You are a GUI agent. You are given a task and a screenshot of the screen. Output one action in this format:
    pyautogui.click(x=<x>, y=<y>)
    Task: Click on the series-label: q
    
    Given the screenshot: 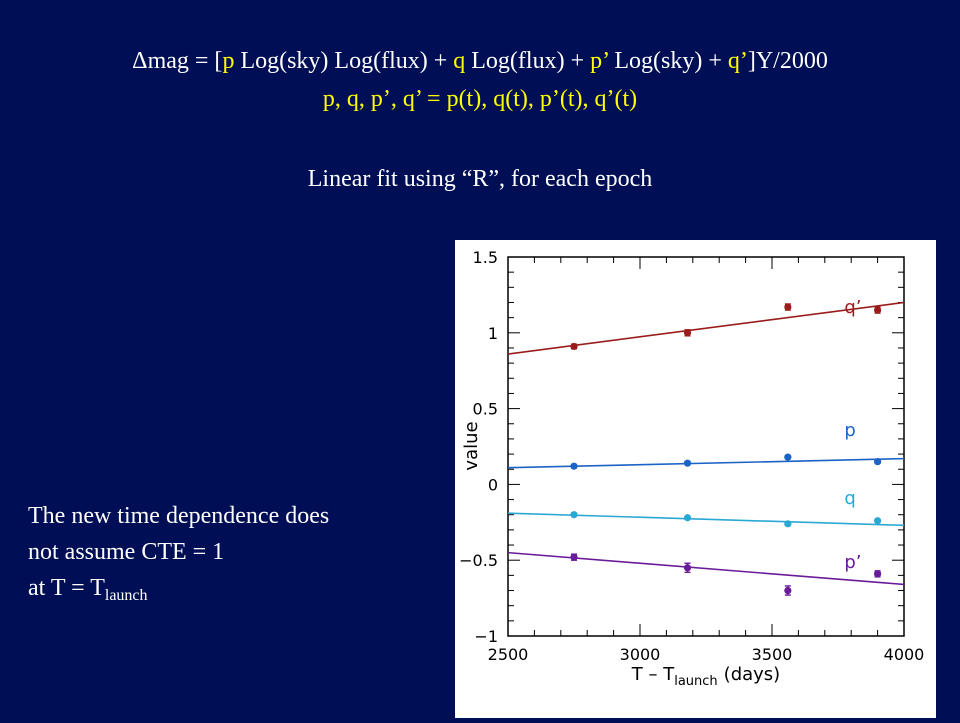 What is the action you would take?
    pyautogui.click(x=849, y=498)
    